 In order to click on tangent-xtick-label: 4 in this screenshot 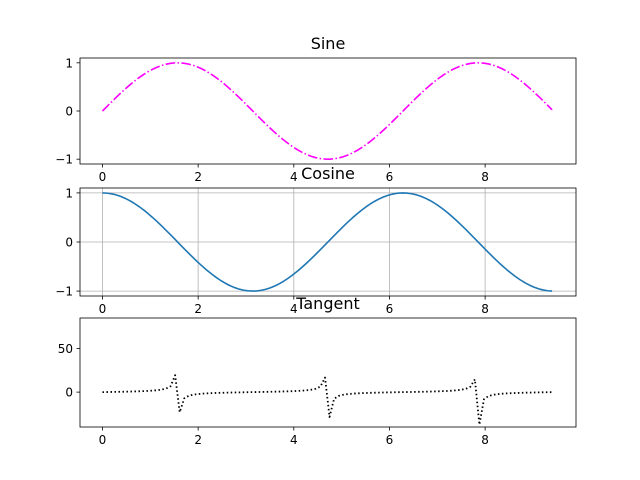, I will do `click(294, 440)`.